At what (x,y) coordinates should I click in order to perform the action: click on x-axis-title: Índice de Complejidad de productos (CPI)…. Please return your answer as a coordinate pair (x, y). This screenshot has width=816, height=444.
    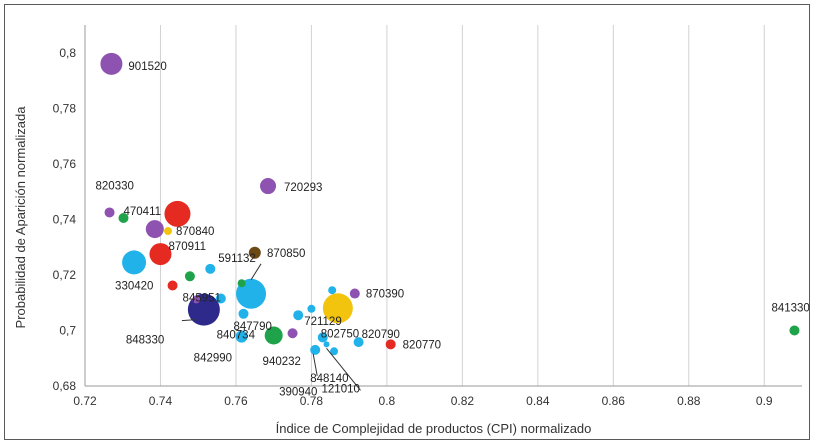
    Looking at the image, I should click on (434, 428).